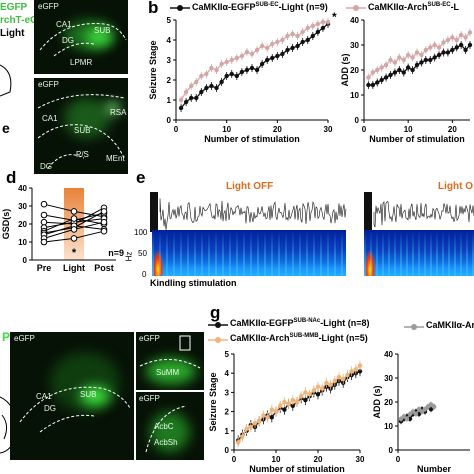 This screenshot has height=474, width=474. What do you see at coordinates (44, 268) in the screenshot?
I see `x-category-label: Pre` at bounding box center [44, 268].